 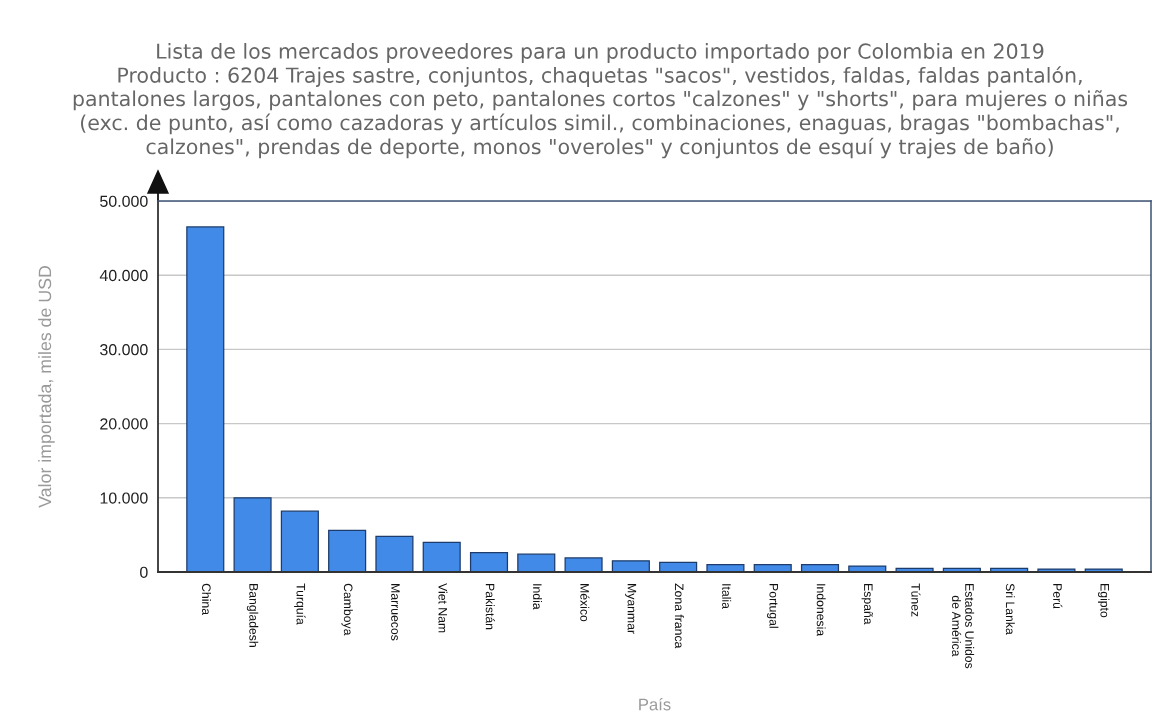 What do you see at coordinates (395, 612) in the screenshot?
I see `x-tick-label: Marruecos` at bounding box center [395, 612].